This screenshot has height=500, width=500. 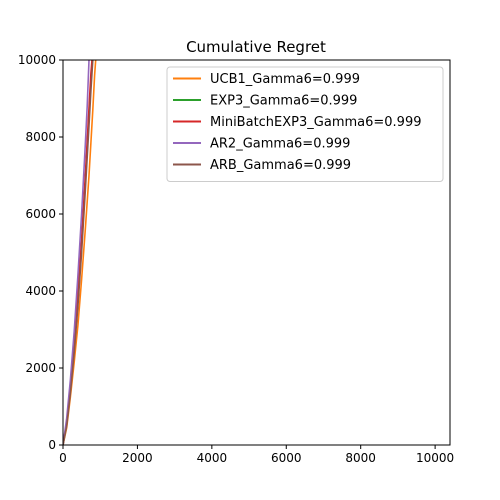 I want to click on series-lines, so click(x=80, y=252).